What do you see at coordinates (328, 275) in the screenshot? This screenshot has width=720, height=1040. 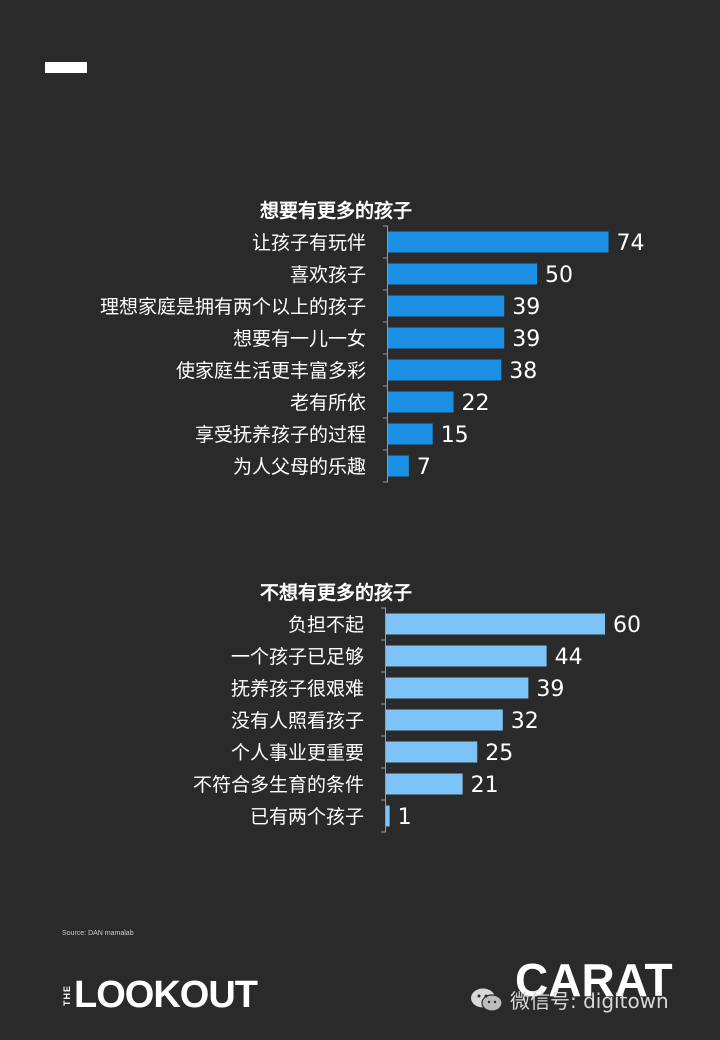 I see `category-label: 喜欢孩子` at bounding box center [328, 275].